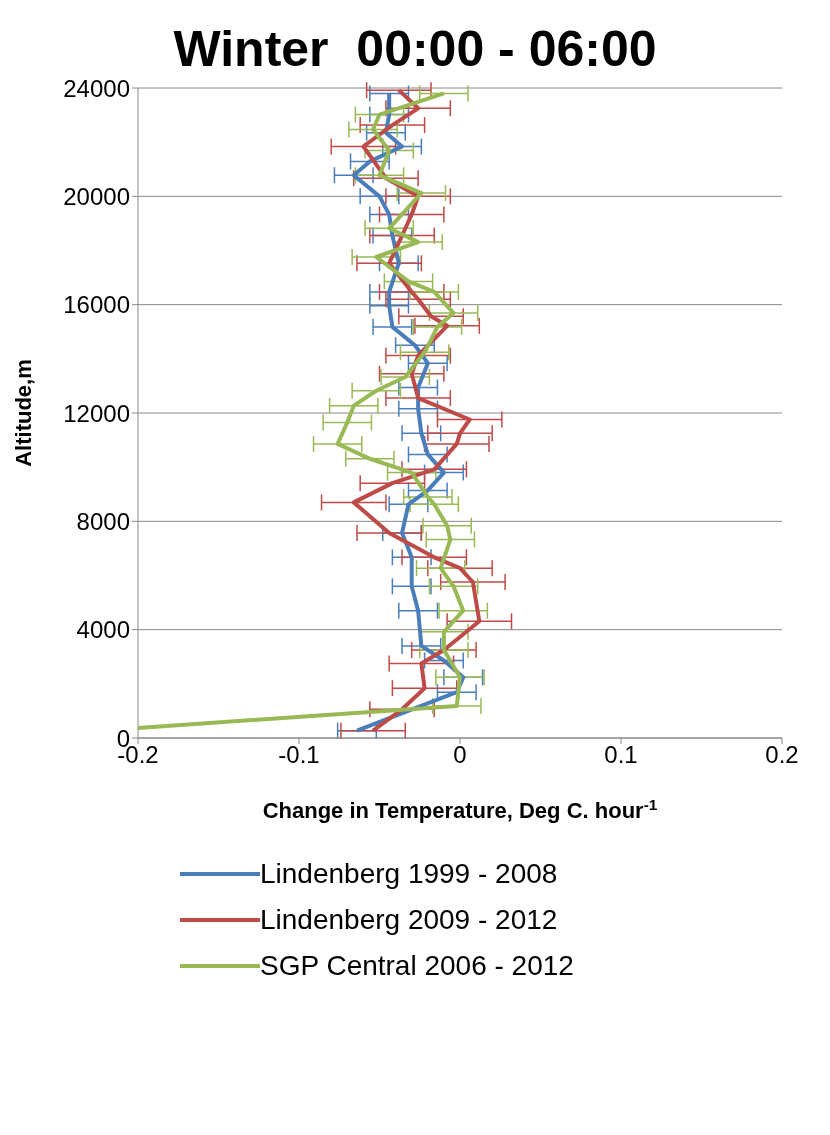 Image resolution: width=830 pixels, height=1135 pixels. I want to click on y-tick-label: 4000, so click(103, 630).